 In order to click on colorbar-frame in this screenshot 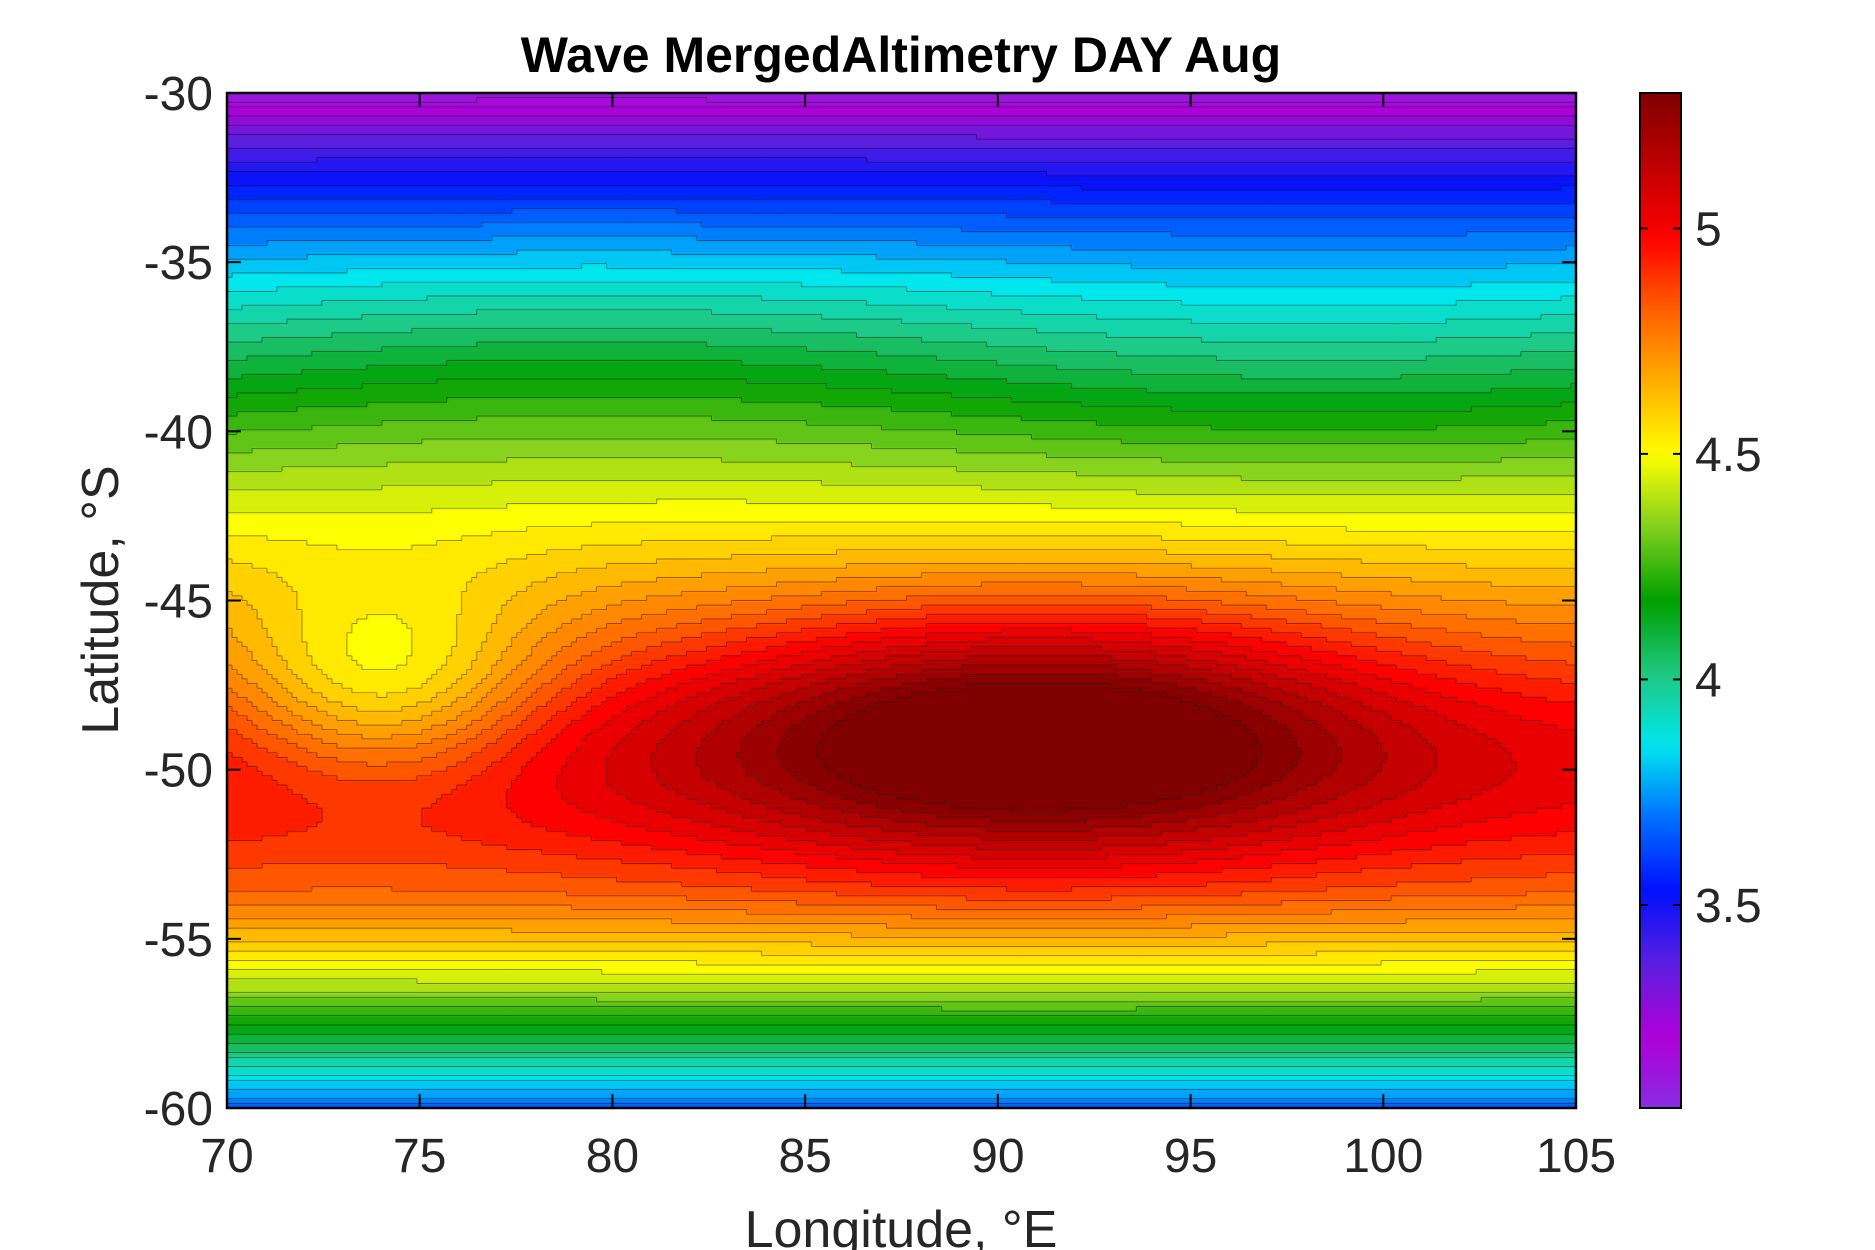, I will do `click(1660, 600)`.